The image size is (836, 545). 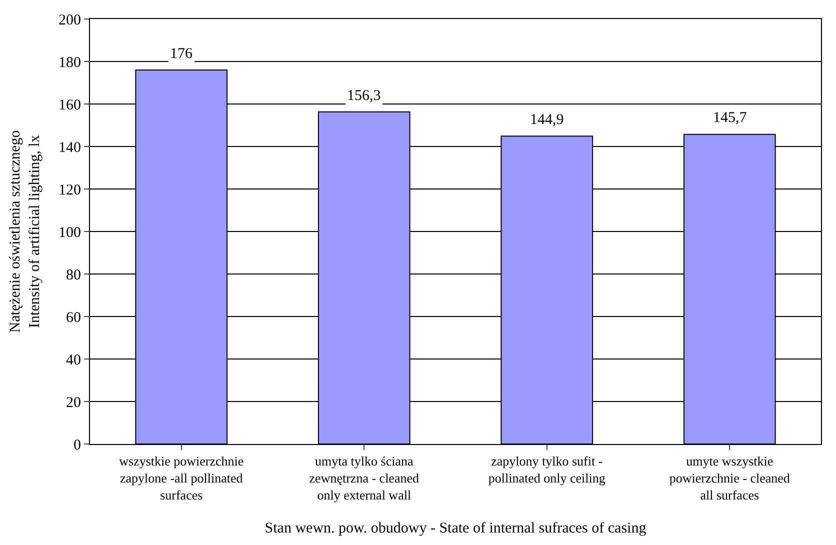 What do you see at coordinates (69, 232) in the screenshot?
I see `y-tick-label: 100` at bounding box center [69, 232].